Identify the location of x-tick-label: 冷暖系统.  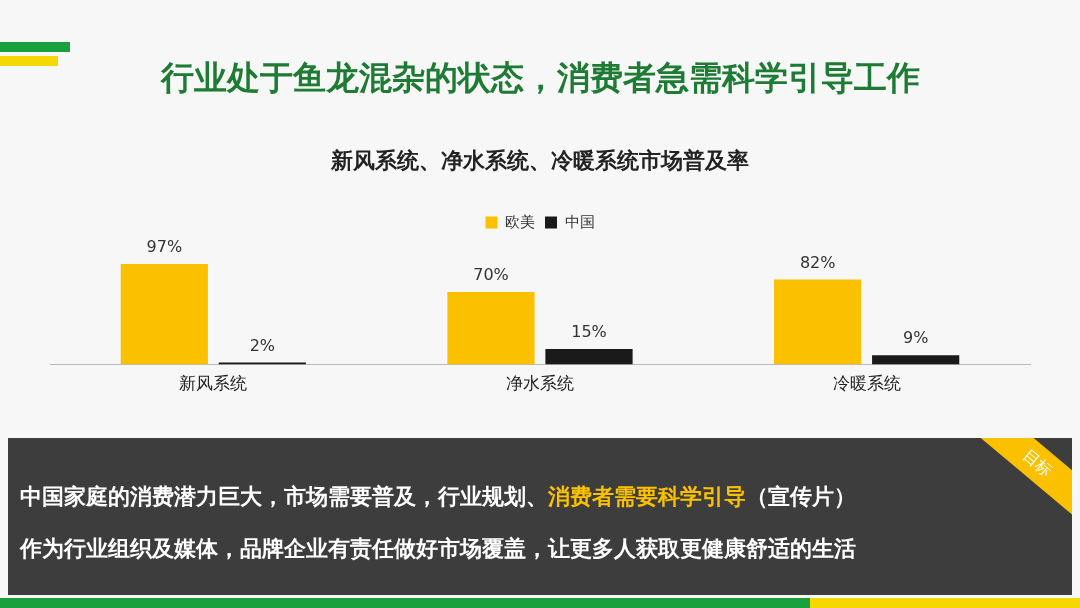
(866, 384).